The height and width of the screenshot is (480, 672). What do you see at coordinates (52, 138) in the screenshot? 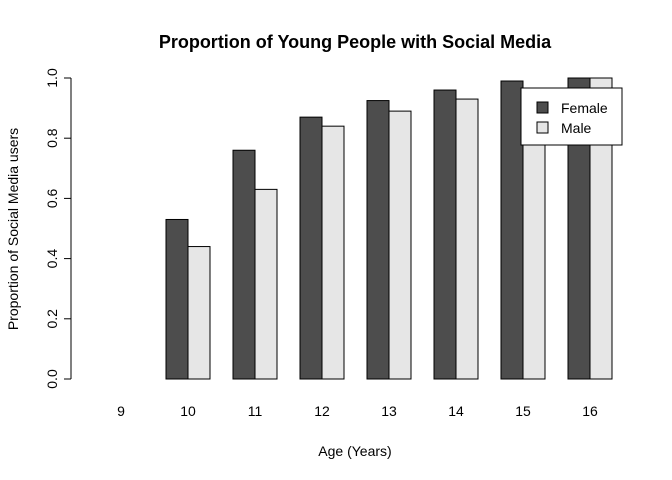
I see `y-tick-label: 0.8` at bounding box center [52, 138].